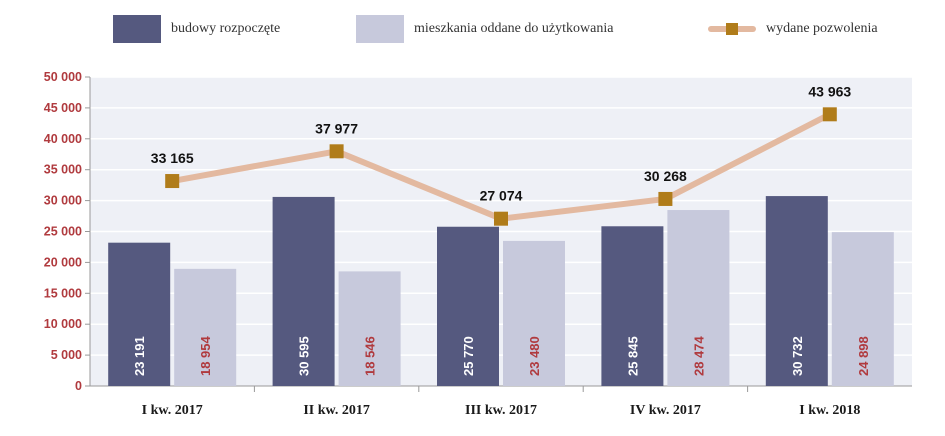 The width and height of the screenshot is (945, 436). I want to click on legend-label-mieszkania: mieszkania oddane do użytkowania, so click(514, 28).